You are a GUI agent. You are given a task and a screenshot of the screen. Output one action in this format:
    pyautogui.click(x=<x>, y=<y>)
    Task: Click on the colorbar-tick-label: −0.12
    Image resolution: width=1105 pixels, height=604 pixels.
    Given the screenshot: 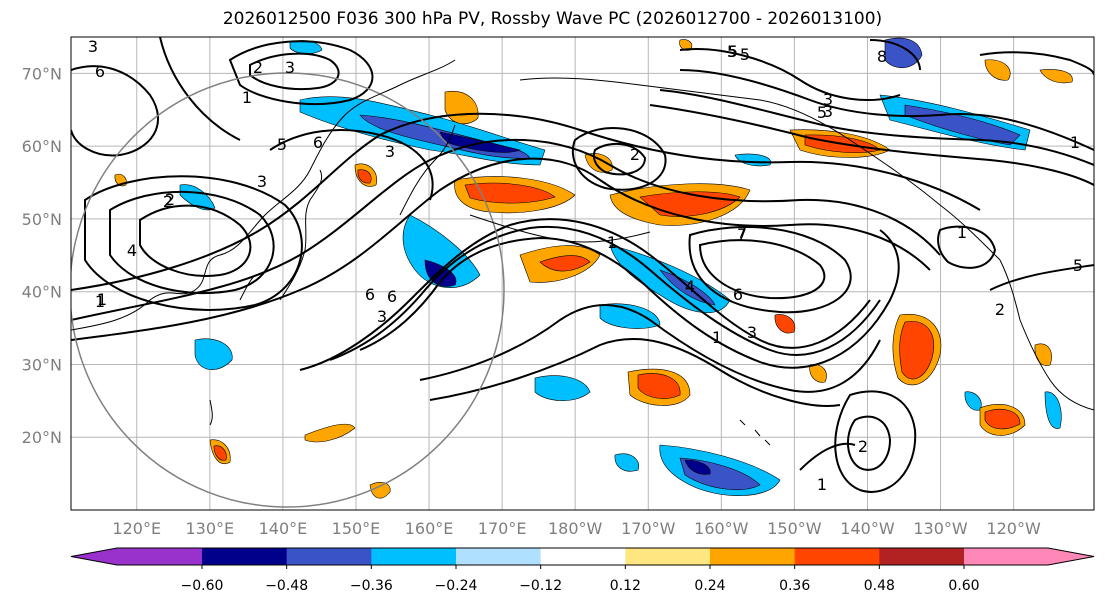 What is the action you would take?
    pyautogui.click(x=540, y=586)
    